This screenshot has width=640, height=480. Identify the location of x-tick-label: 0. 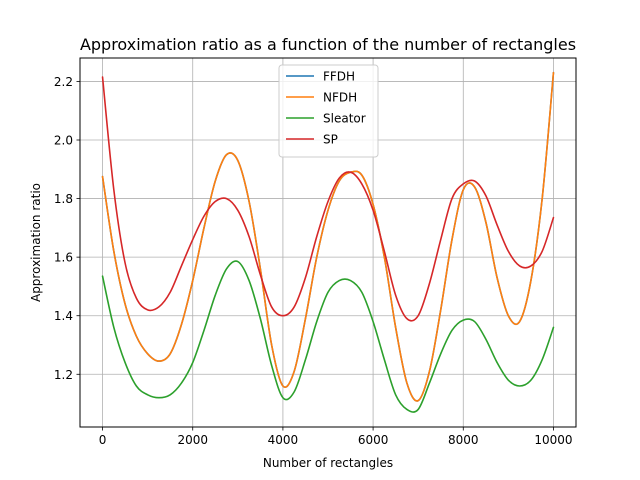
(103, 440).